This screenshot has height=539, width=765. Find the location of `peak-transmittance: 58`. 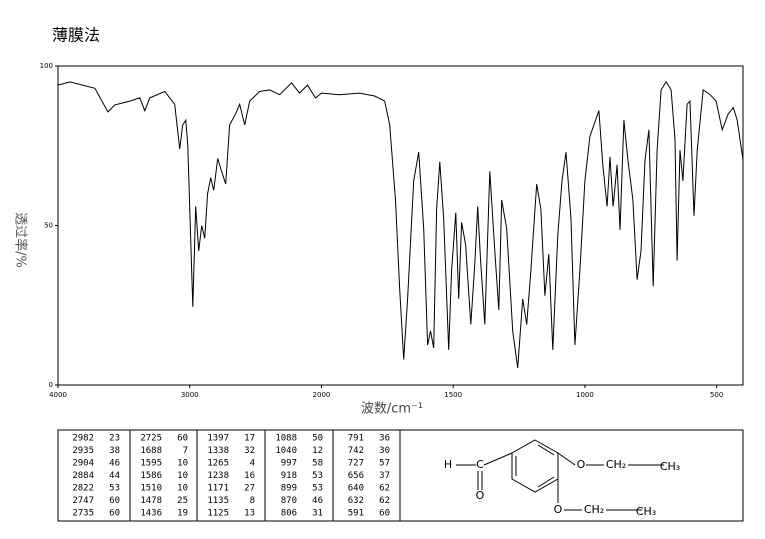

peak-transmittance: 58 is located at coordinates (317, 464).